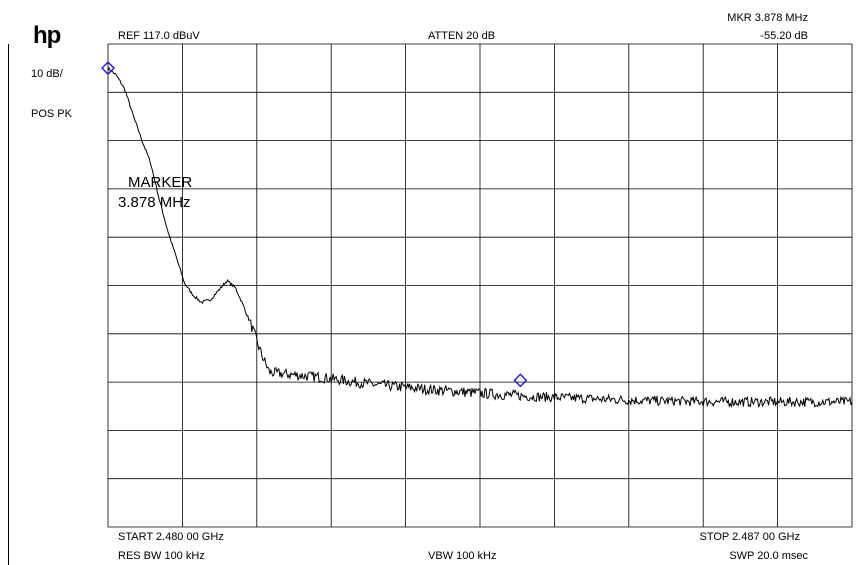 The image size is (867, 565). What do you see at coordinates (47, 74) in the screenshot?
I see `scale-per-division: 10 dB/` at bounding box center [47, 74].